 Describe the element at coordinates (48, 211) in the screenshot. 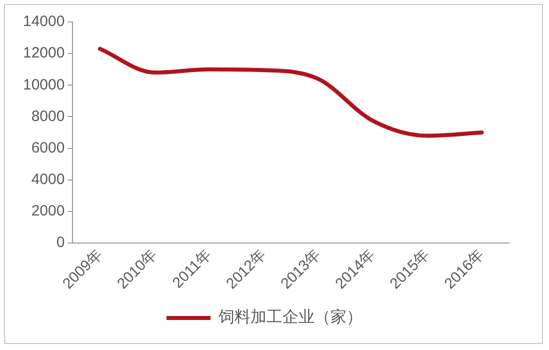

I see `y-tick-label: 2000` at that location.